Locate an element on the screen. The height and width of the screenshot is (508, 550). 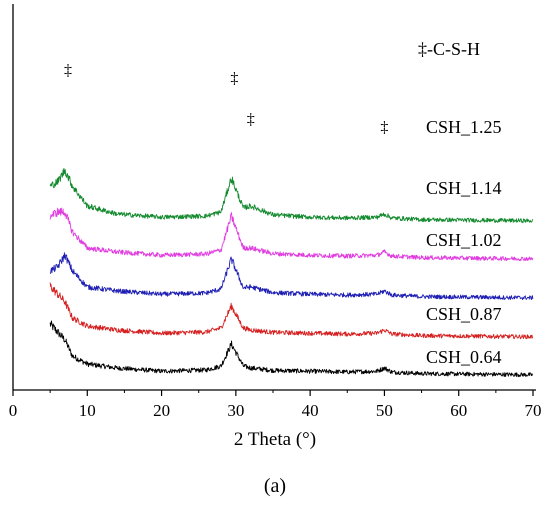
legend-label: -C-S-H is located at coordinates (453, 49).